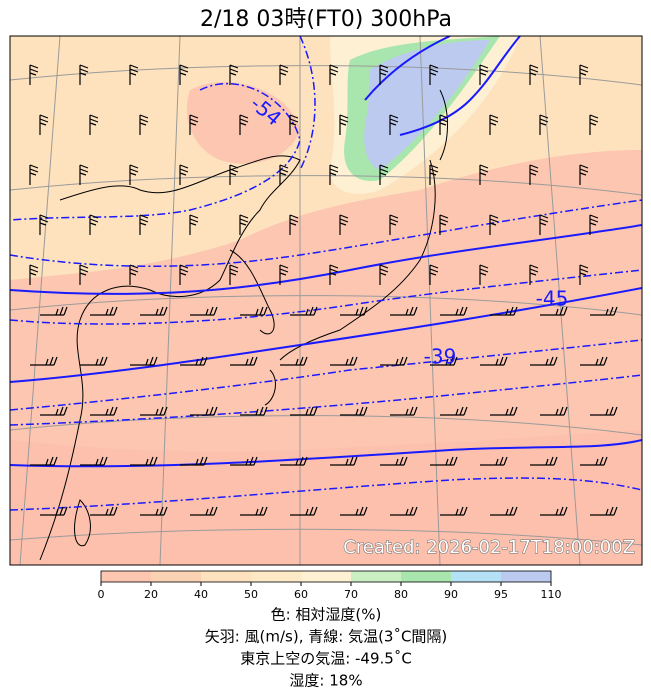  What do you see at coordinates (326, 637) in the screenshot?
I see `caption-line: 矢羽: 風(m/s), 青線: 気温(3˚C間隔)` at bounding box center [326, 637].